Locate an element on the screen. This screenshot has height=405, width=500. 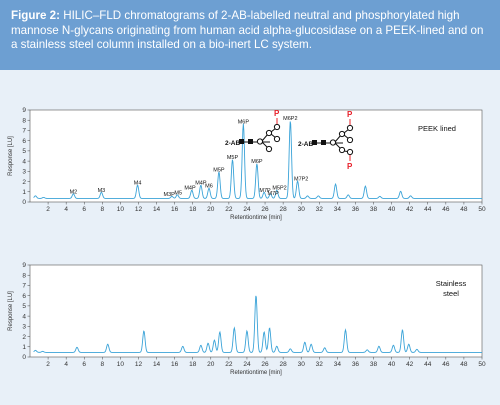
structure-label-2ab: 2-AB is located at coordinates (232, 143).